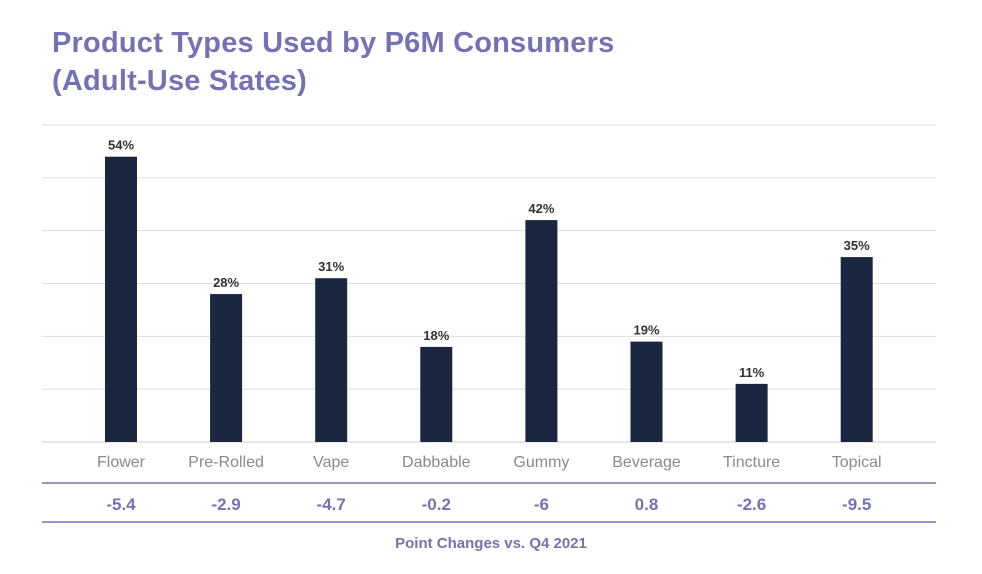  Describe the element at coordinates (856, 349) in the screenshot. I see `bar-topical` at that location.